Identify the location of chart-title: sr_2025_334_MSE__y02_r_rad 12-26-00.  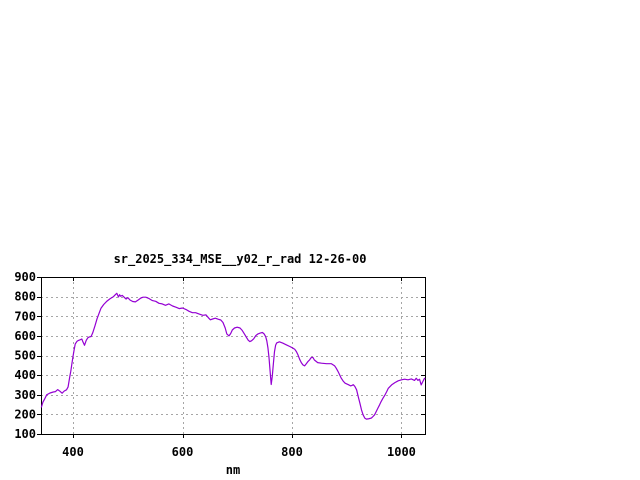
(240, 259).